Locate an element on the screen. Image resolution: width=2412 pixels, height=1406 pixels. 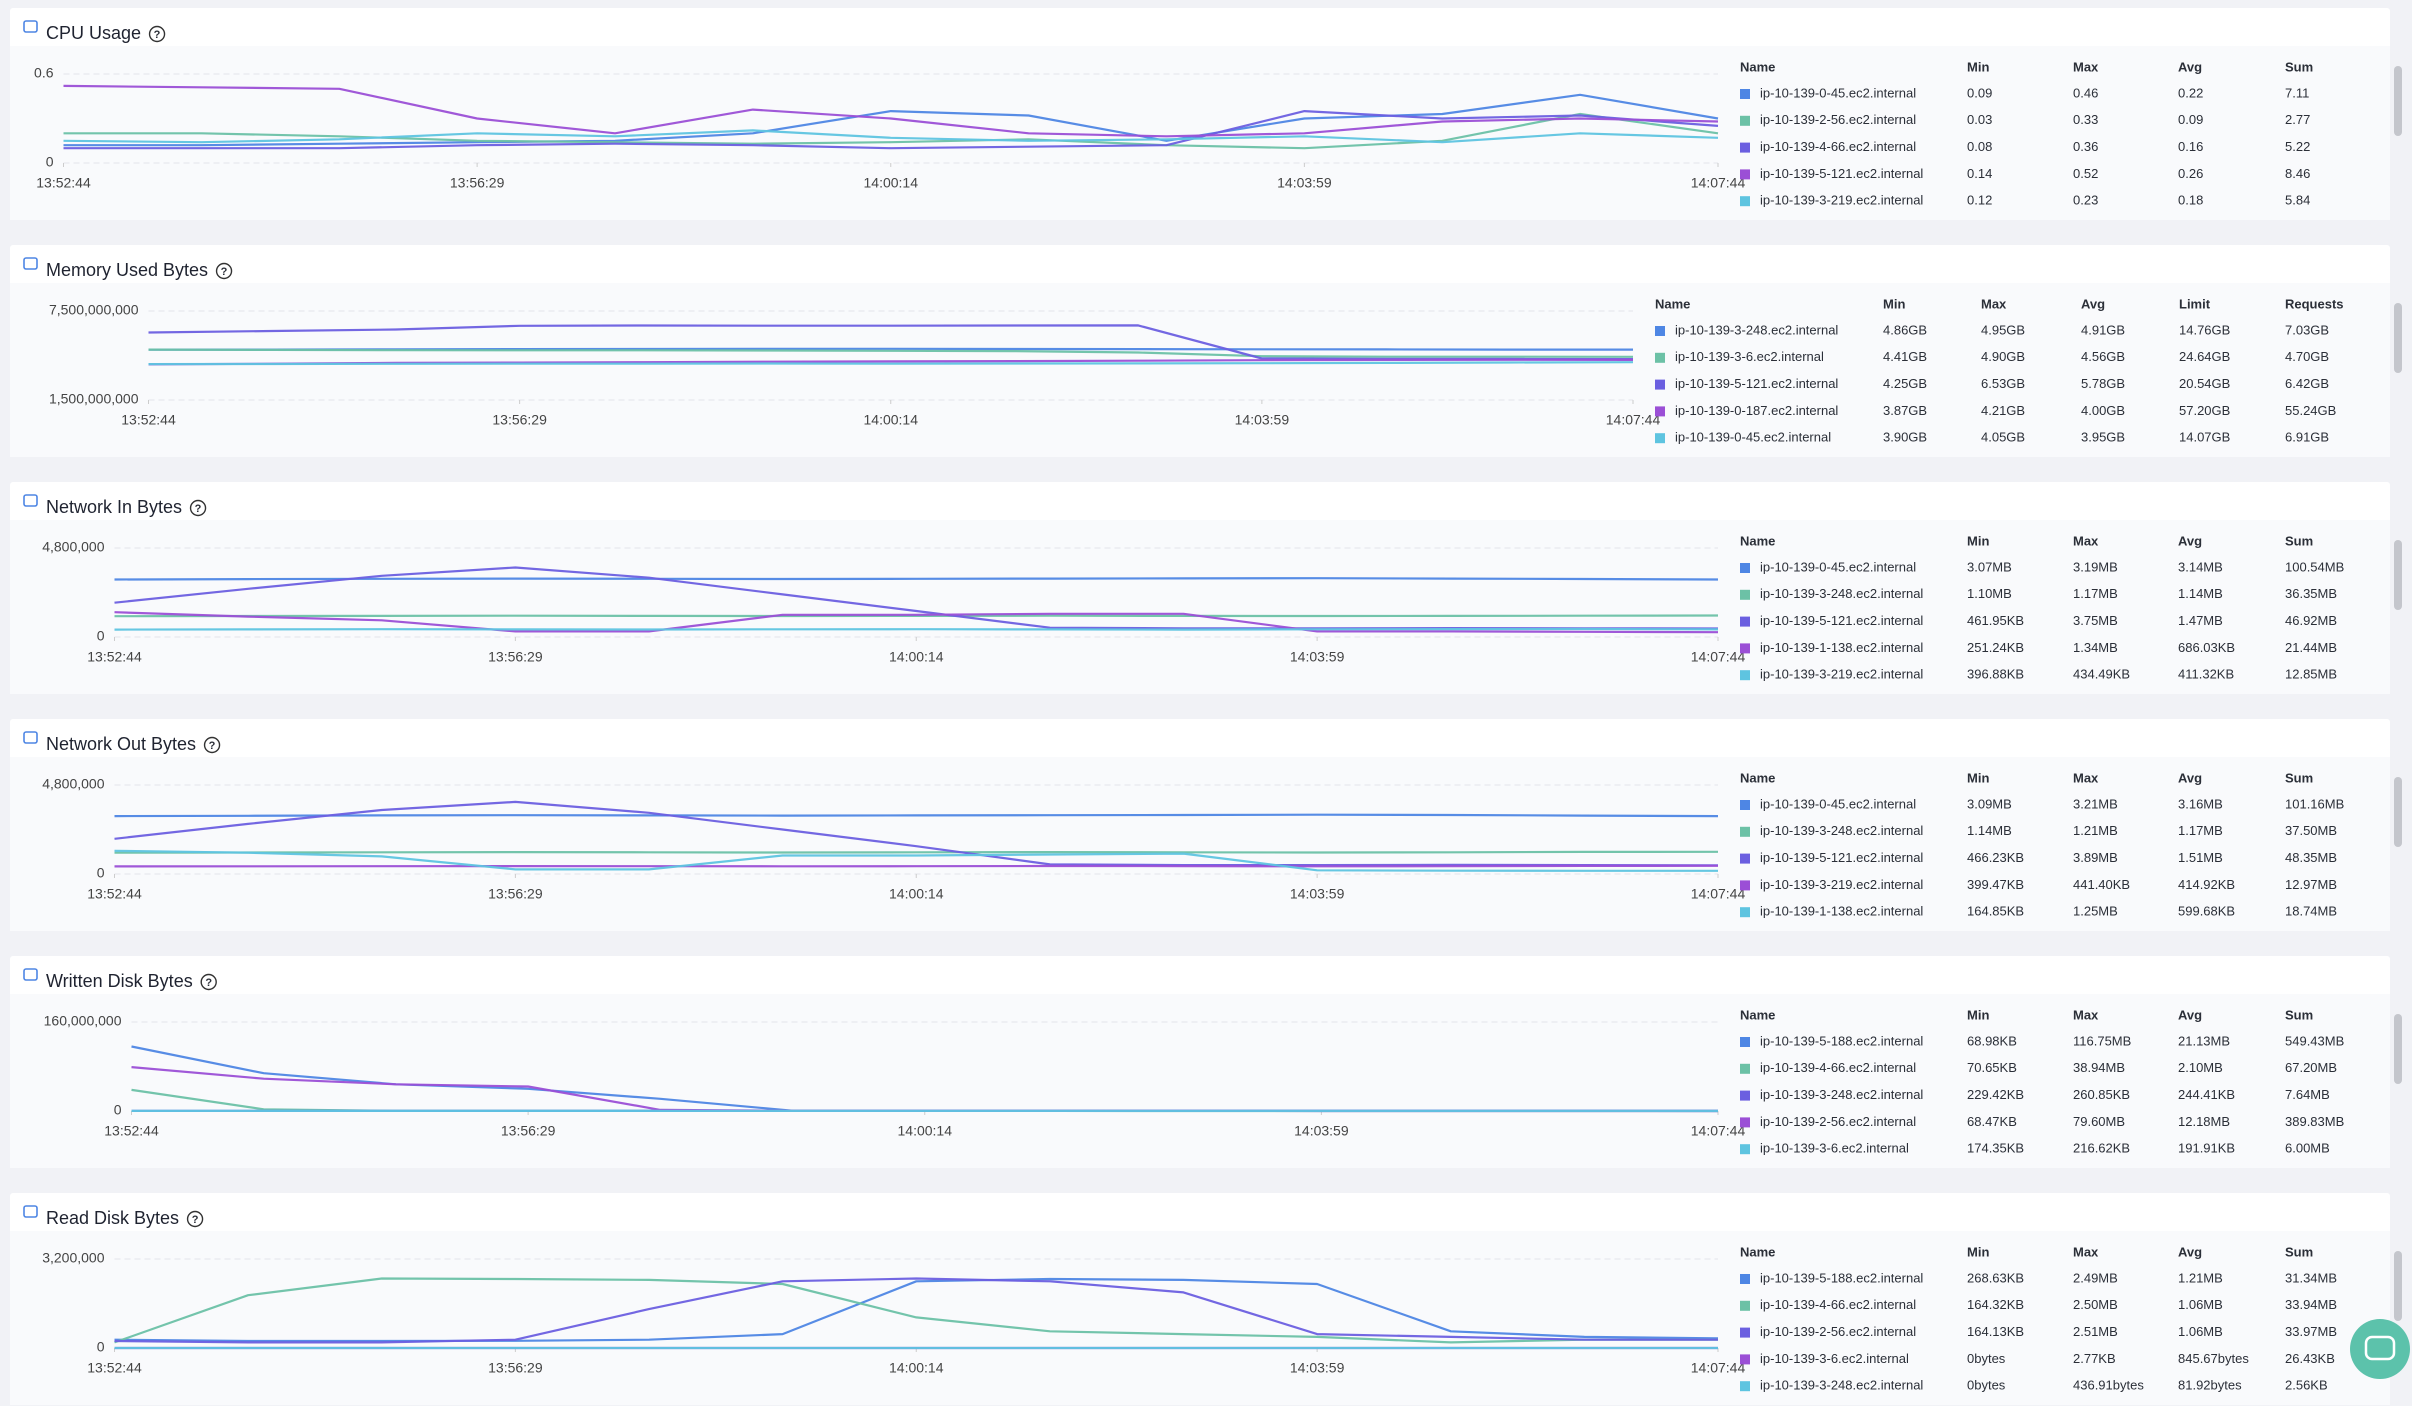
panel-title: CPU Usage is located at coordinates (93, 33).